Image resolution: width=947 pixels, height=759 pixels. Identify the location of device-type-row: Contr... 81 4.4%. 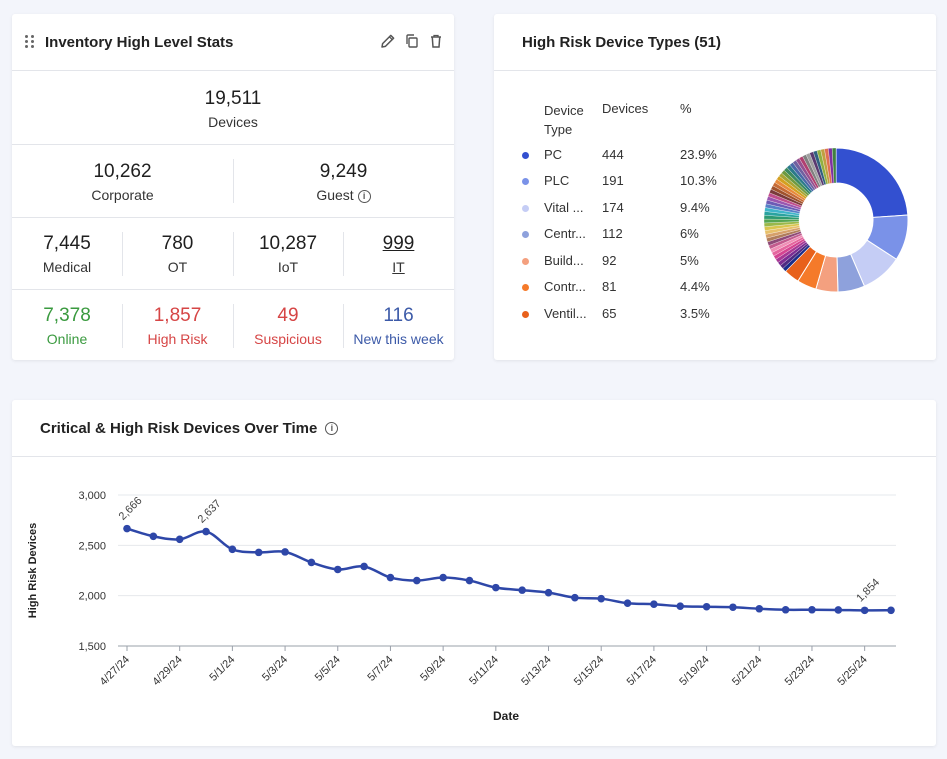
(622, 287).